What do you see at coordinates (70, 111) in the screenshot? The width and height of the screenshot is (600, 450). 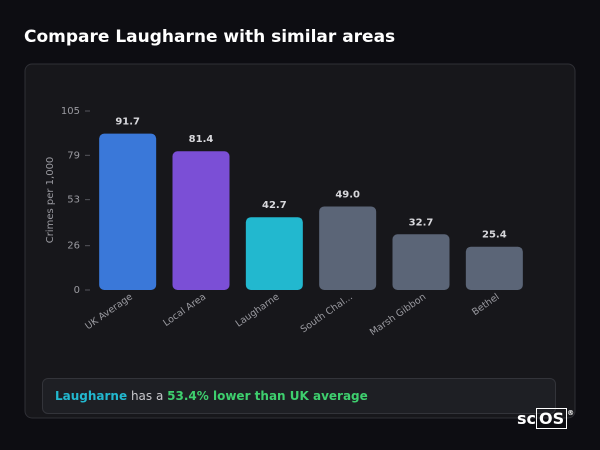 I see `y-tick-label: 105` at bounding box center [70, 111].